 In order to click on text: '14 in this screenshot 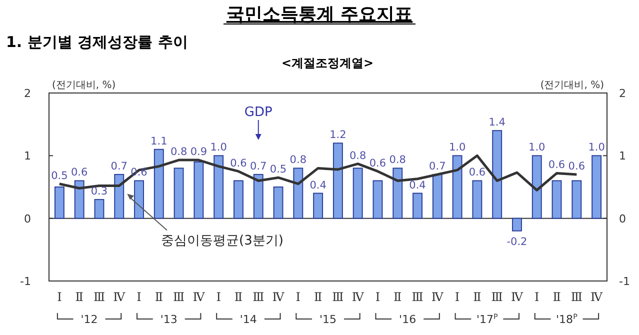, I will do `click(248, 319)`.